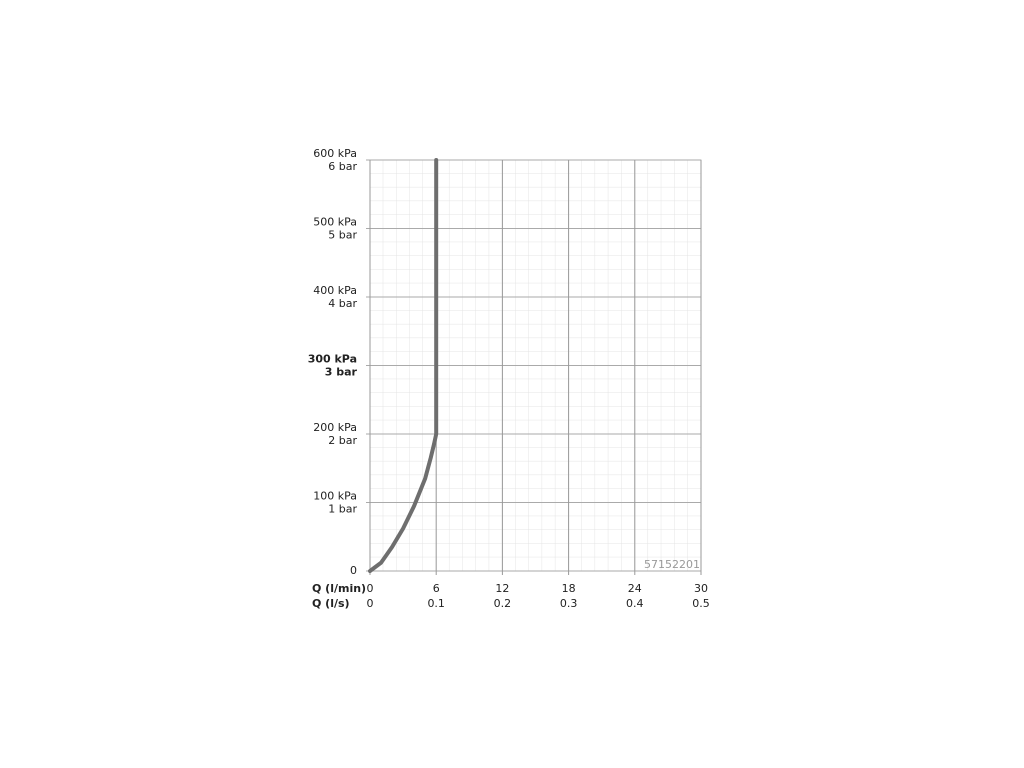  What do you see at coordinates (569, 603) in the screenshot?
I see `x2-tick-label: 0.3` at bounding box center [569, 603].